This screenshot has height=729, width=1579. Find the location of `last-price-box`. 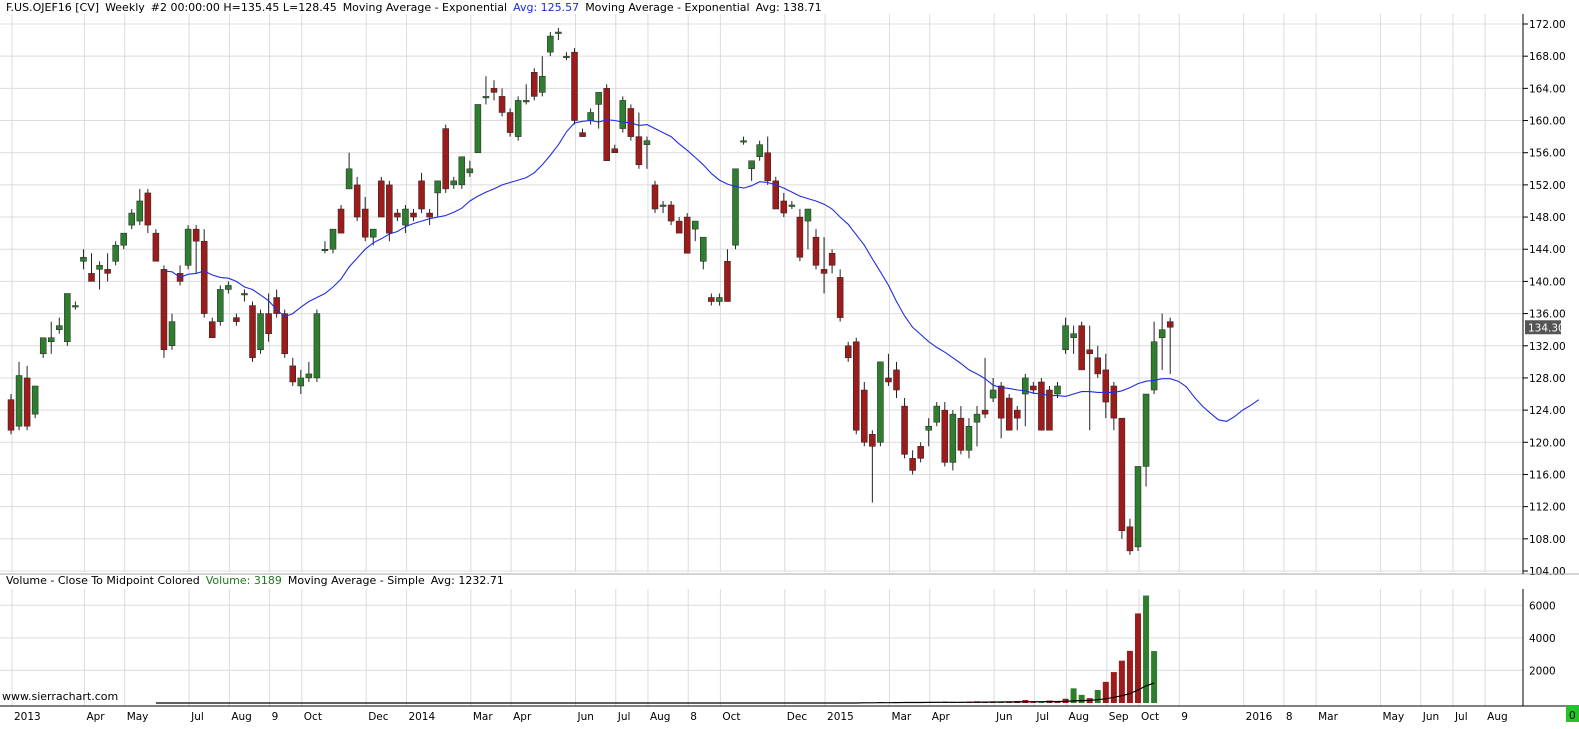

last-price-box is located at coordinates (1543, 327).